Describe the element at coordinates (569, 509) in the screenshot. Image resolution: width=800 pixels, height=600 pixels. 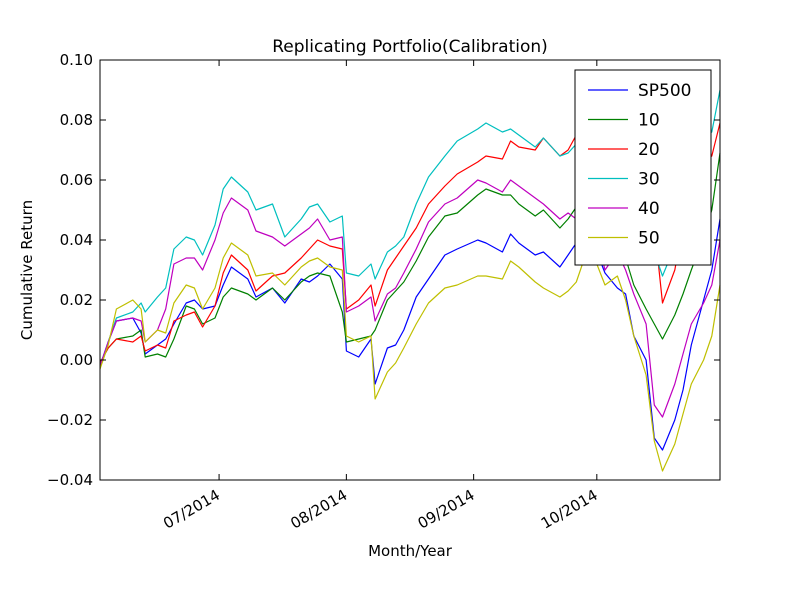
I see `x-tick-label: 10/2014` at that location.